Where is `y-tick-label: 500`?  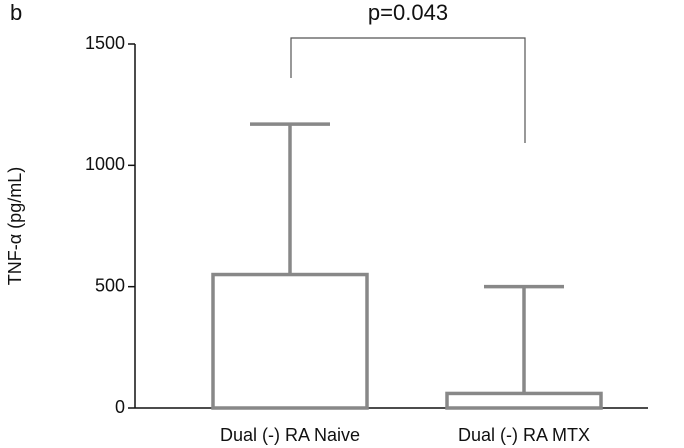 y-tick-label: 500 is located at coordinates (110, 285).